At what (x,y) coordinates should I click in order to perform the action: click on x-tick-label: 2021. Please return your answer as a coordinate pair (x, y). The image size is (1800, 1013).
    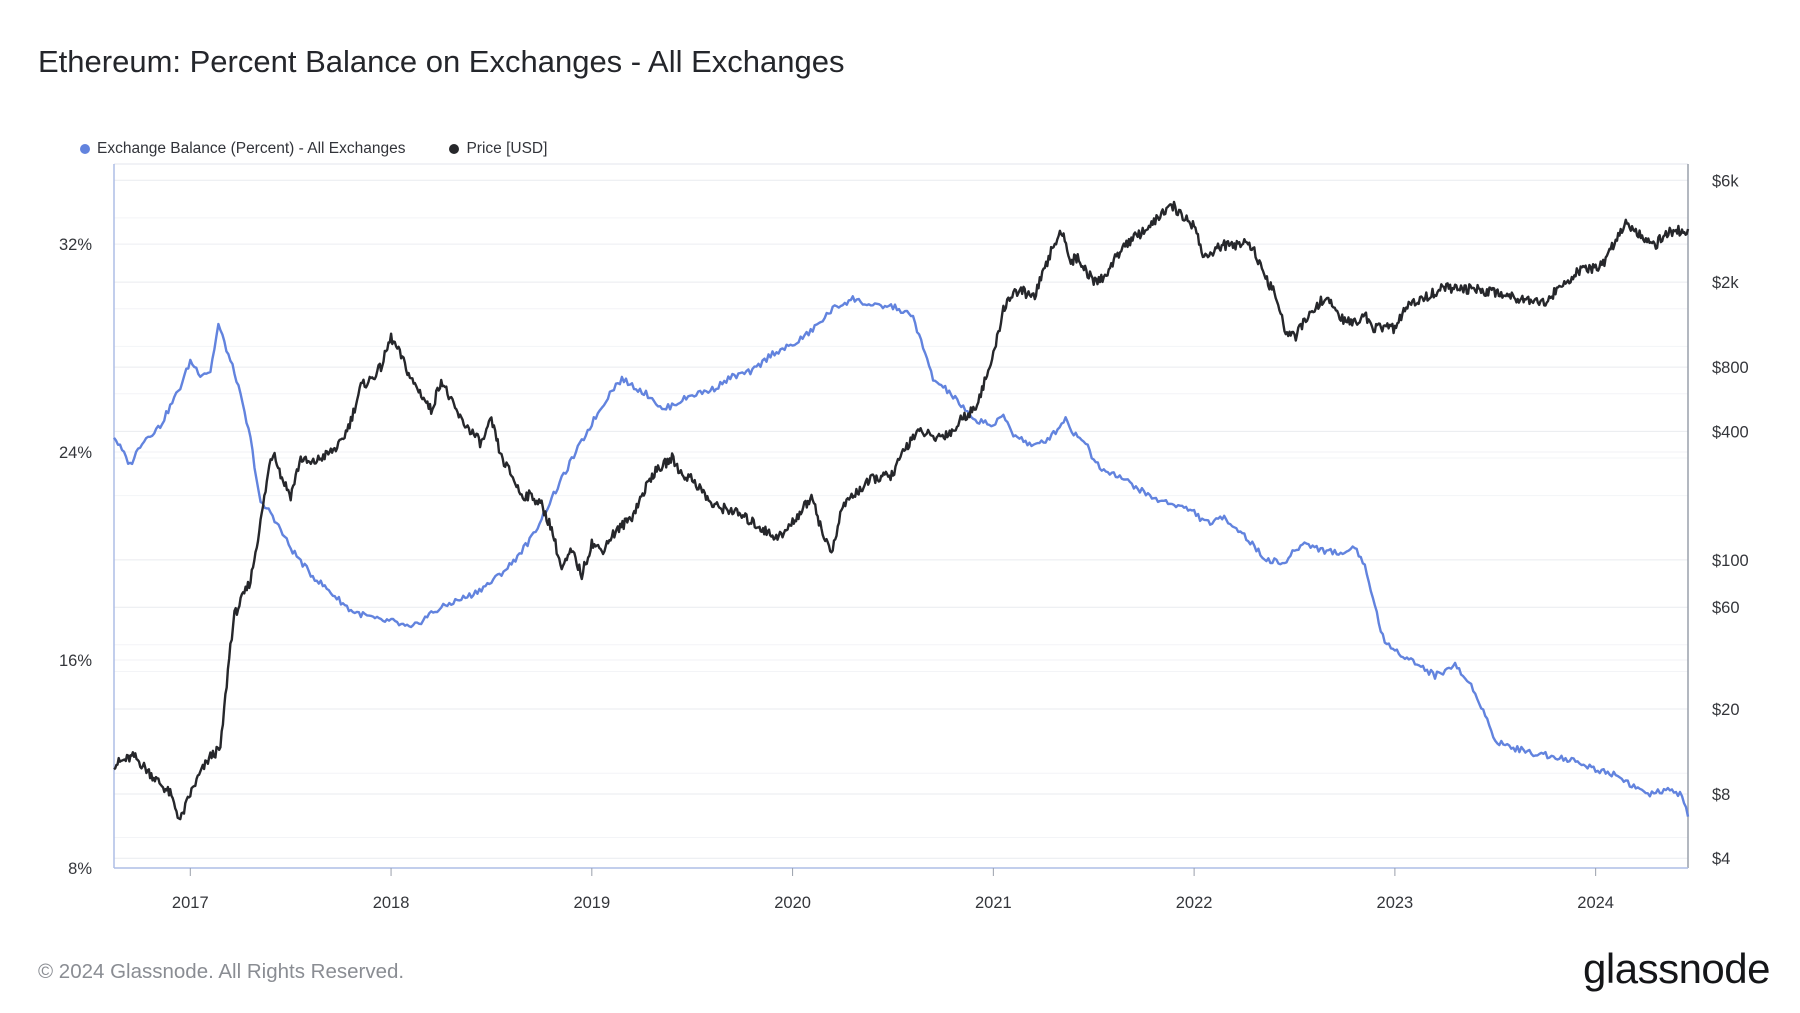
    Looking at the image, I should click on (993, 903).